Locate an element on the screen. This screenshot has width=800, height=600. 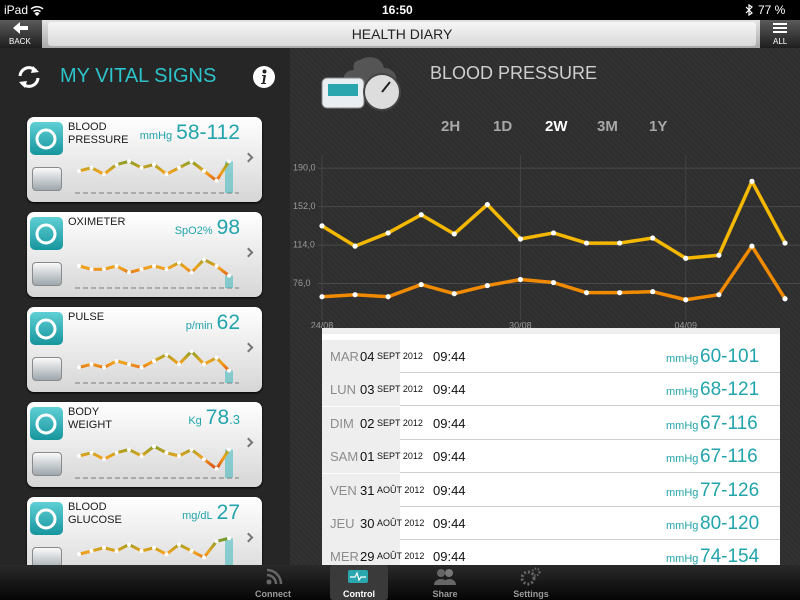
nav-title: HEALTH DIARY is located at coordinates (402, 34).